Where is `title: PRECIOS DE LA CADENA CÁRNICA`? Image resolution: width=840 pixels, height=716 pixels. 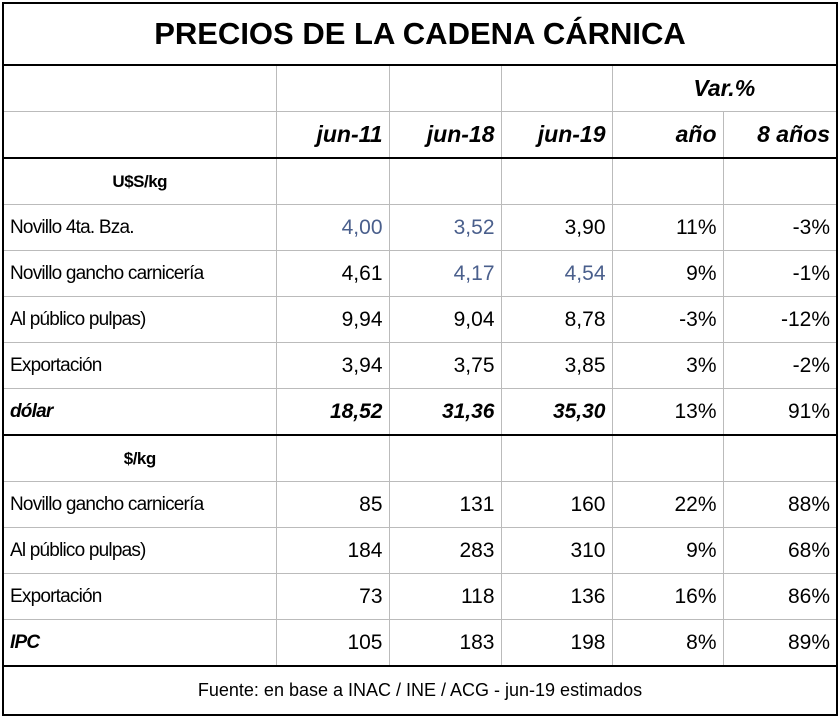 title: PRECIOS DE LA CADENA CÁRNICA is located at coordinates (420, 34).